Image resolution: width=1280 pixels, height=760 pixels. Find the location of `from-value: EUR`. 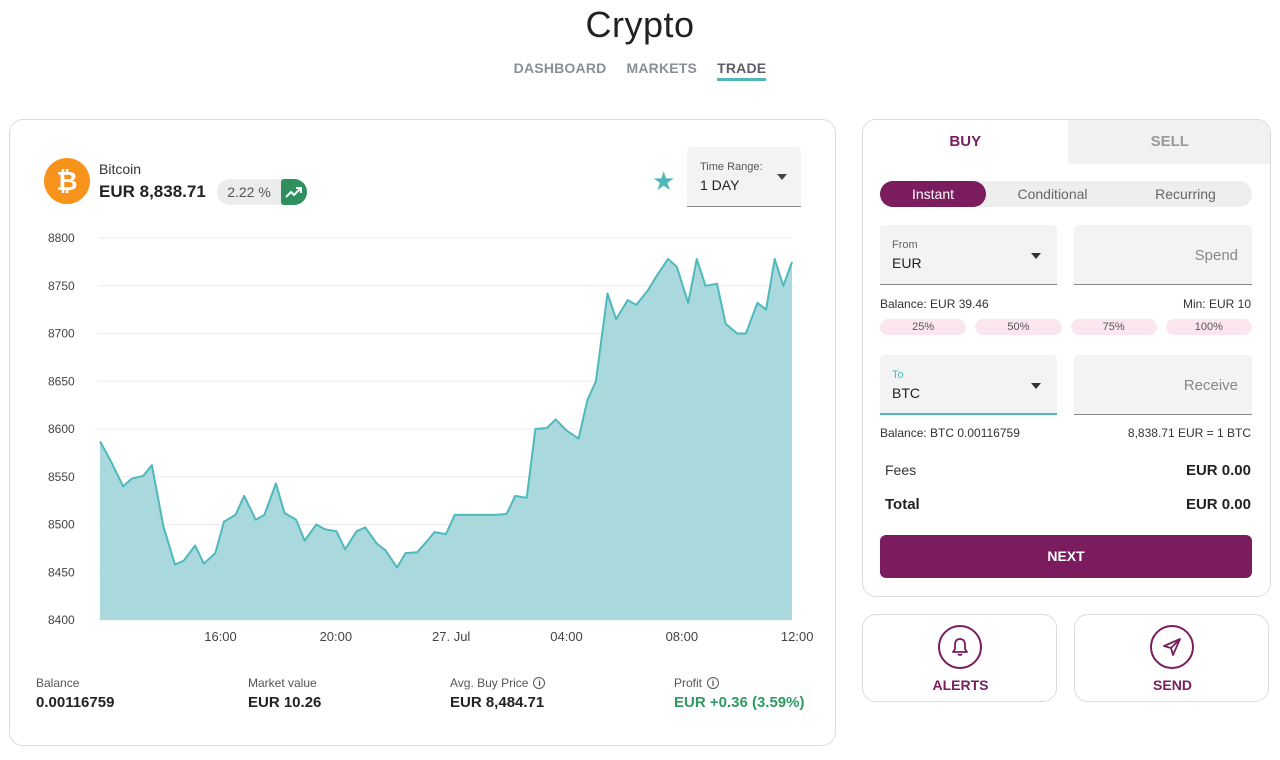

from-value: EUR is located at coordinates (907, 263).